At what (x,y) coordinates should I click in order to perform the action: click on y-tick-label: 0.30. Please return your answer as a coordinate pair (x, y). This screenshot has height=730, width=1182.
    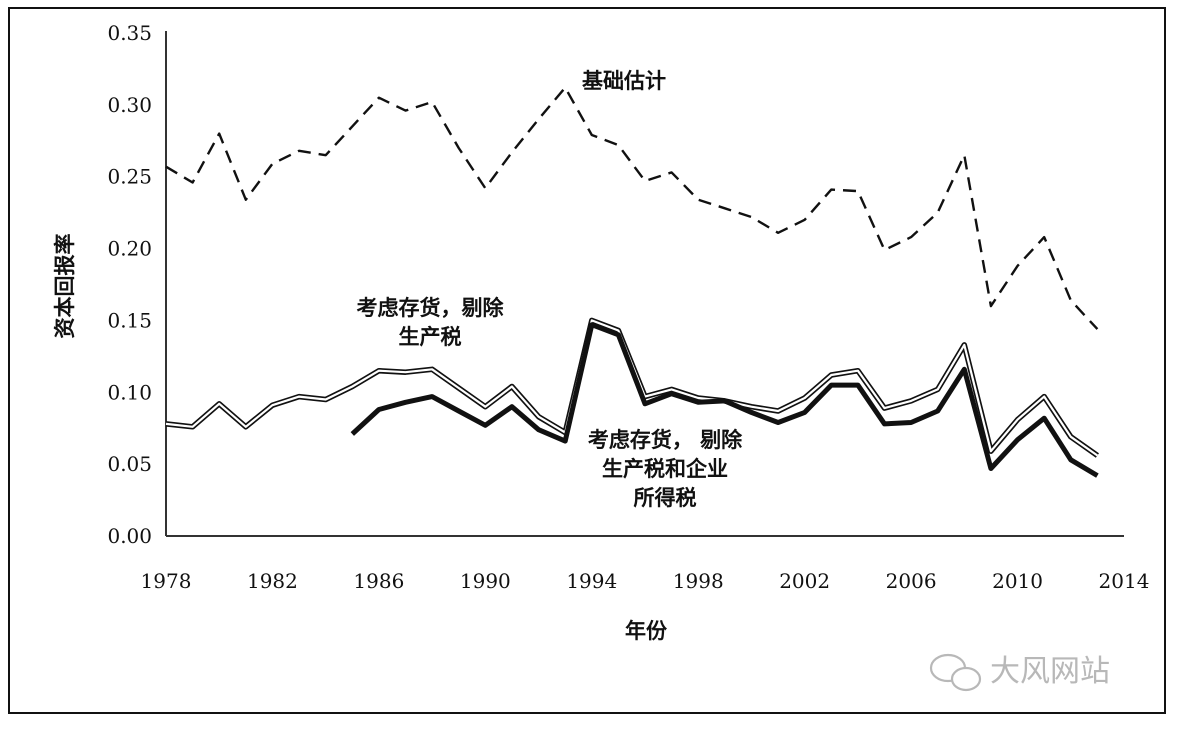
    Looking at the image, I should click on (129, 105).